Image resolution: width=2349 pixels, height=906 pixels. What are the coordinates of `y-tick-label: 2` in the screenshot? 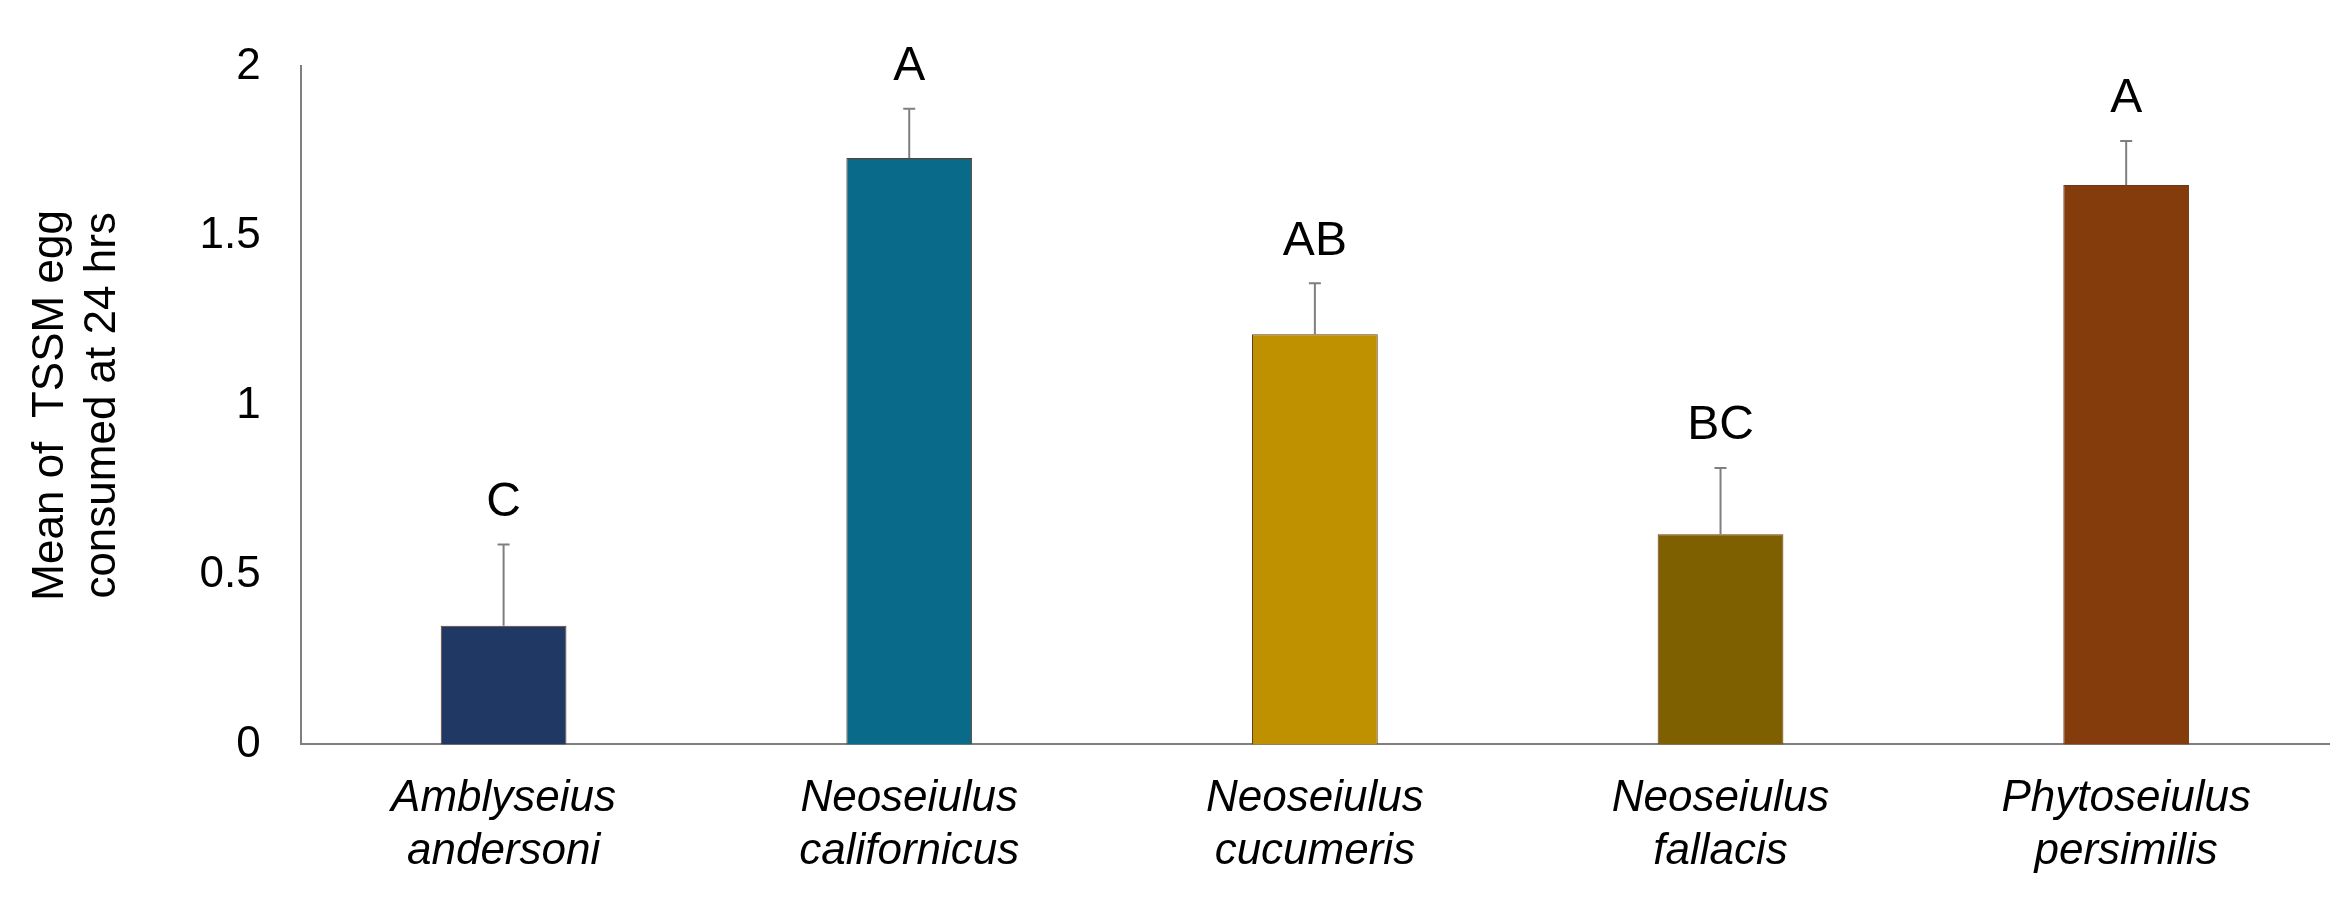 It's located at (248, 63).